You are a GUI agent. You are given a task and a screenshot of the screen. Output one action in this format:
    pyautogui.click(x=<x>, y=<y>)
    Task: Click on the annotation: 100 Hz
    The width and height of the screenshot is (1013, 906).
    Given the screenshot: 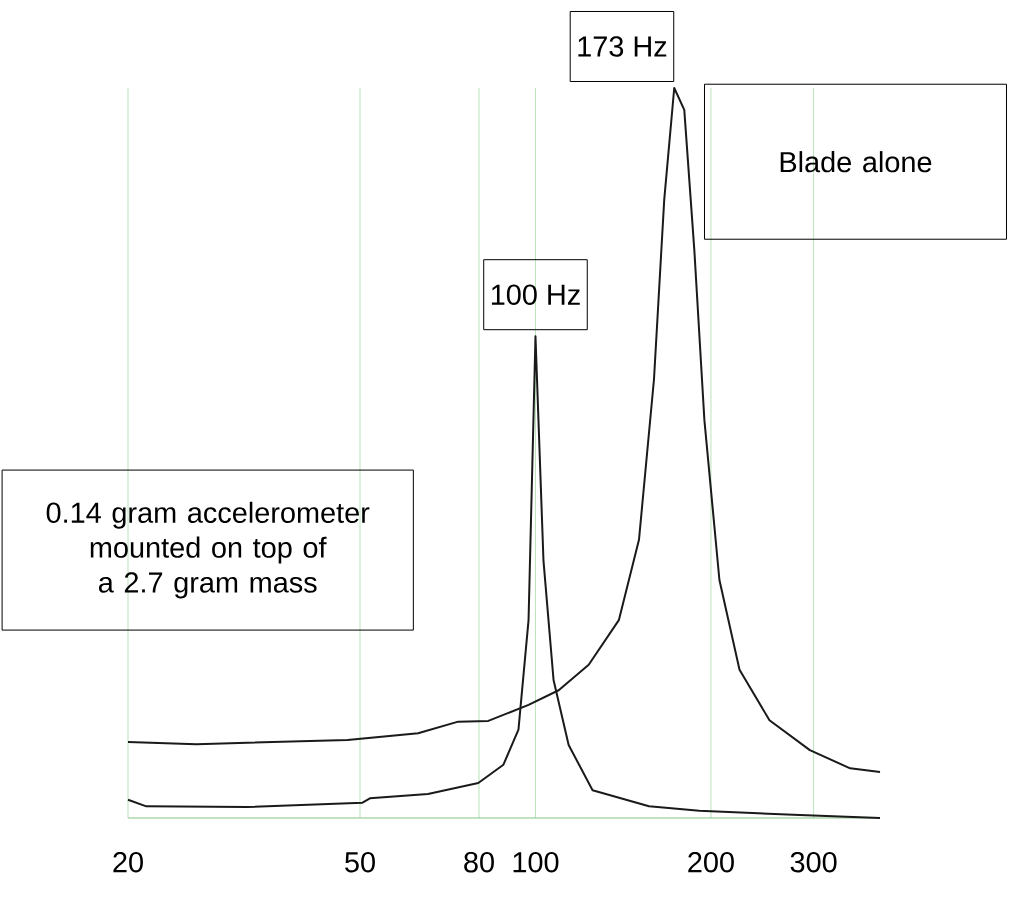 What is the action you would take?
    pyautogui.click(x=535, y=294)
    